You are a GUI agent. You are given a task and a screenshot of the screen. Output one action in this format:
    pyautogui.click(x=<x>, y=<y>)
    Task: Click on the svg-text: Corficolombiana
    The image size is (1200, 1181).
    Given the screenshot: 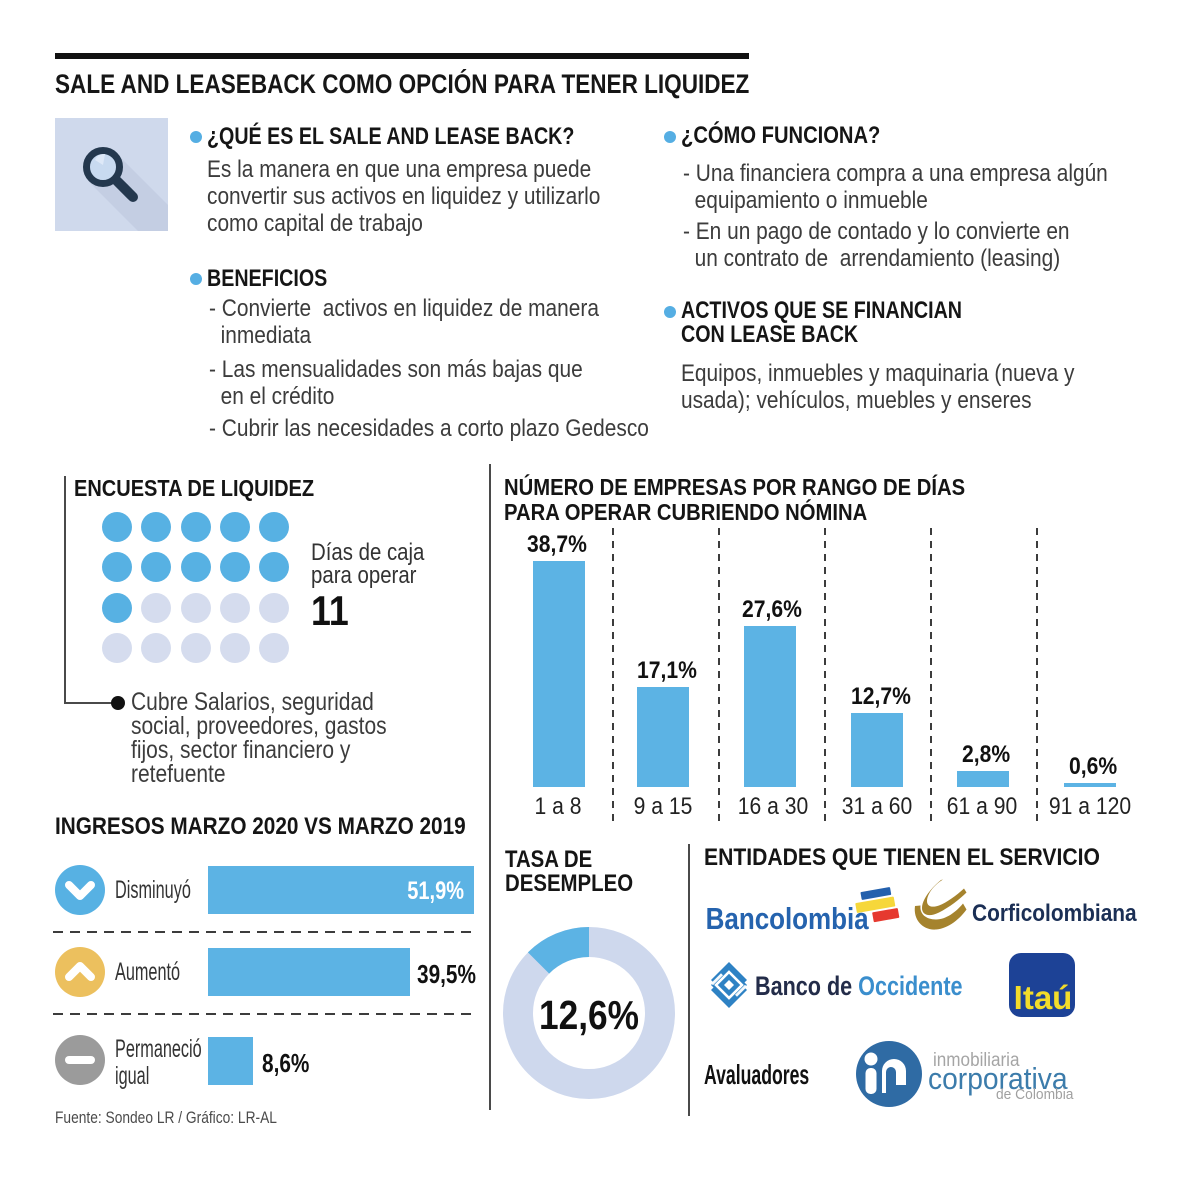 What is the action you would take?
    pyautogui.click(x=1054, y=913)
    